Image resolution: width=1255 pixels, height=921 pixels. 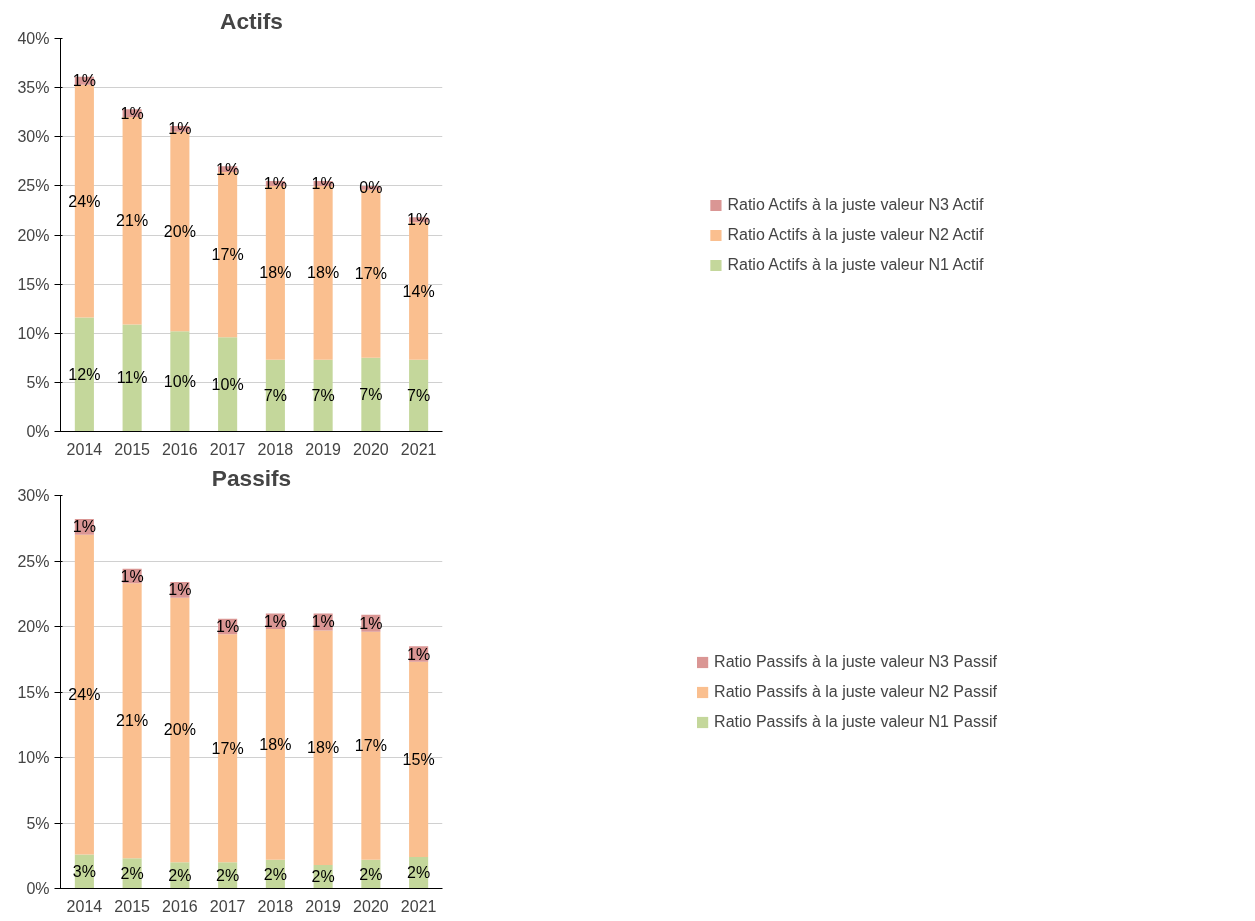 What do you see at coordinates (33, 38) in the screenshot?
I see `y-tick-label: 40%` at bounding box center [33, 38].